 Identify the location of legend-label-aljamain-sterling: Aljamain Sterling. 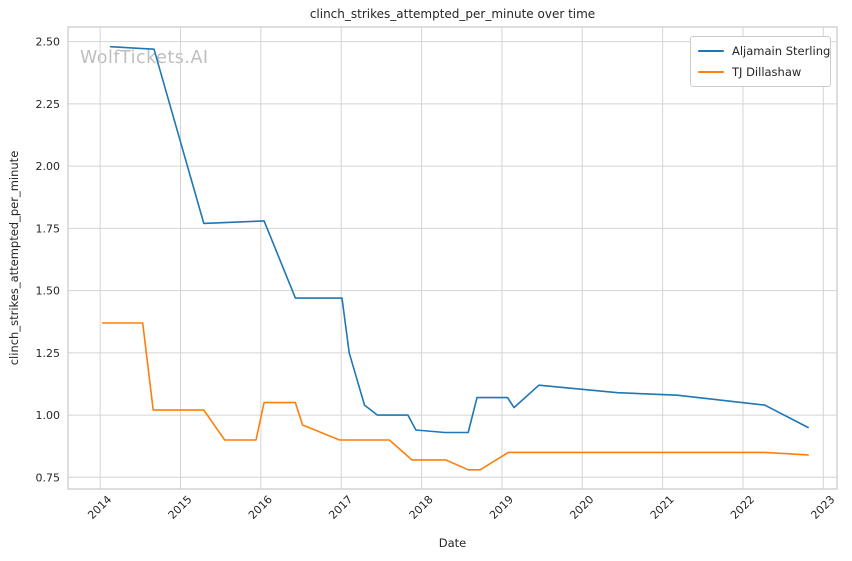
(781, 51).